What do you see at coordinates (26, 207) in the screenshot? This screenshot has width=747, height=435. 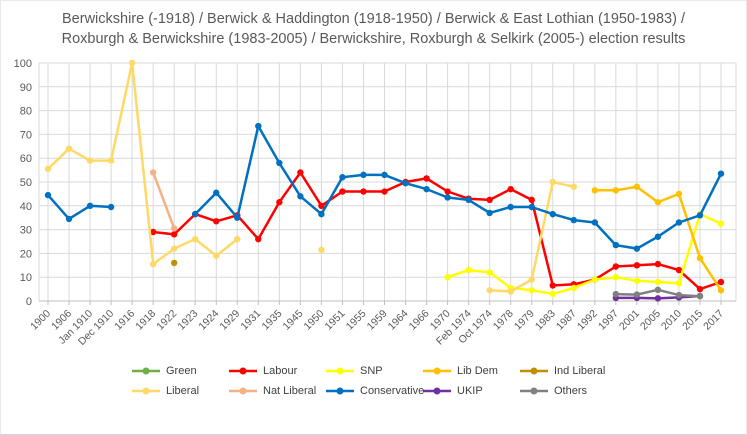 I see `svg-text: 40` at bounding box center [26, 207].